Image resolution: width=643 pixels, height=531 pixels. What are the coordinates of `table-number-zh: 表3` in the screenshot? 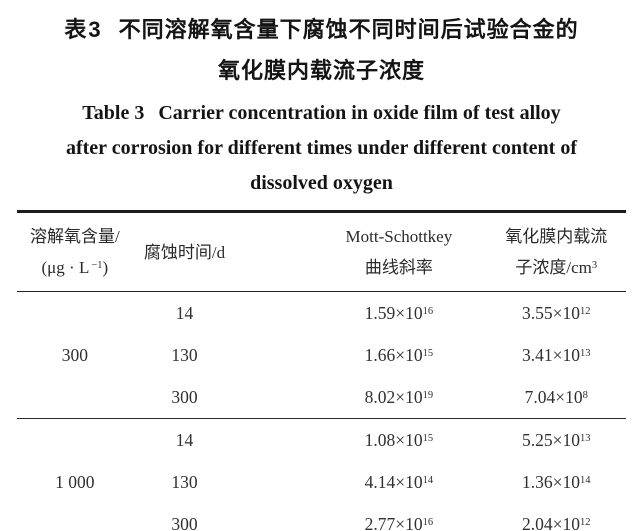 It's located at (83, 29).